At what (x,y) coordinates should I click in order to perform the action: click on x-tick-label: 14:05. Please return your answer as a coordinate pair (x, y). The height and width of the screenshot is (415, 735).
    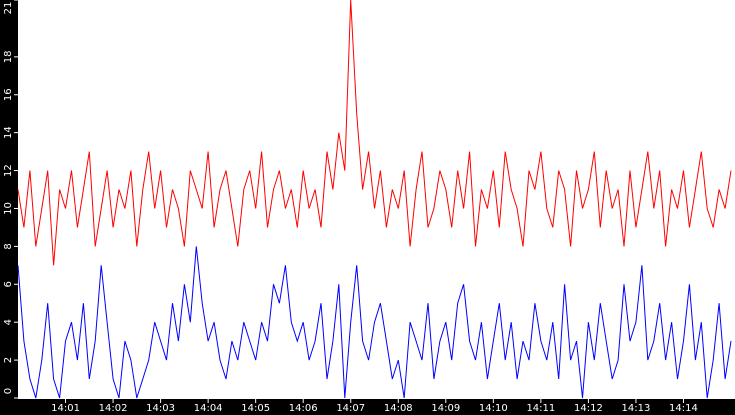
    Looking at the image, I should click on (255, 408).